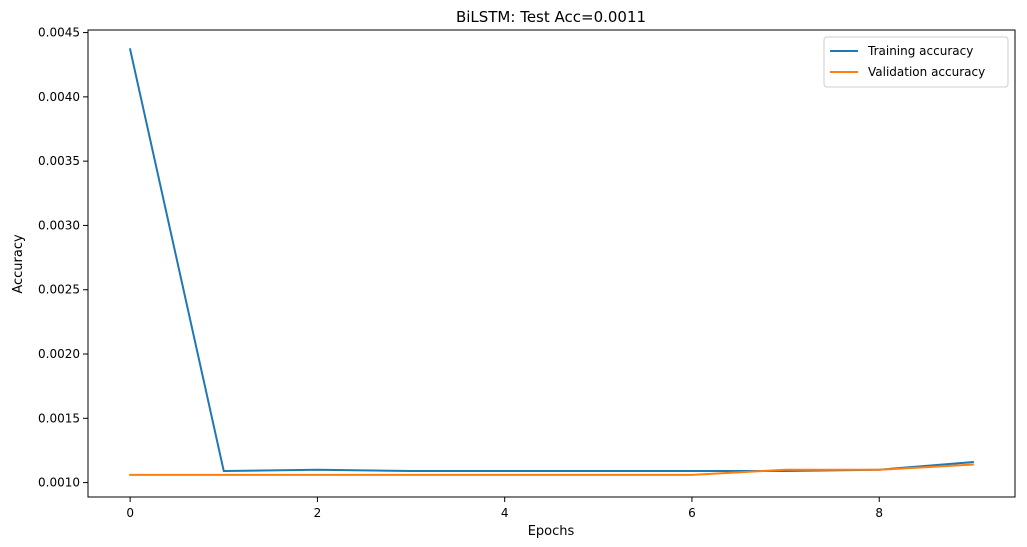 The image size is (1027, 547). I want to click on legend-label: Validation accuracy, so click(926, 72).